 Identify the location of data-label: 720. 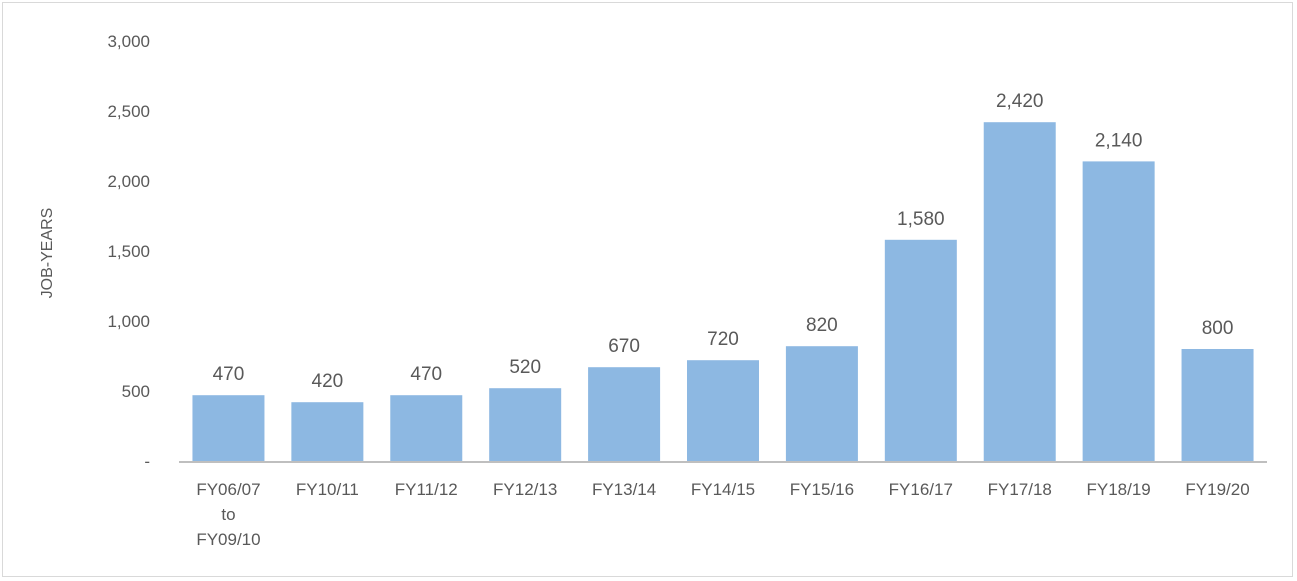
(723, 339).